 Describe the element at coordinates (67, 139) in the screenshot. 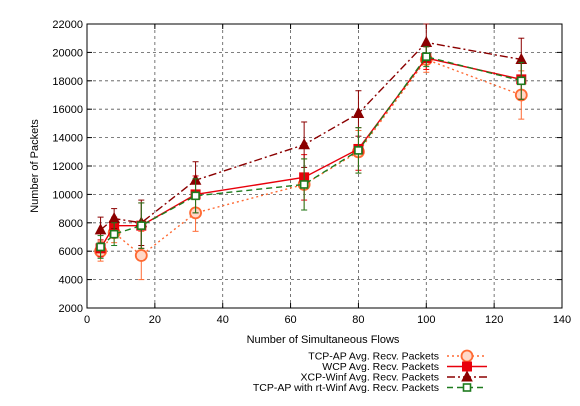

I see `y-tick-label: 14000` at that location.